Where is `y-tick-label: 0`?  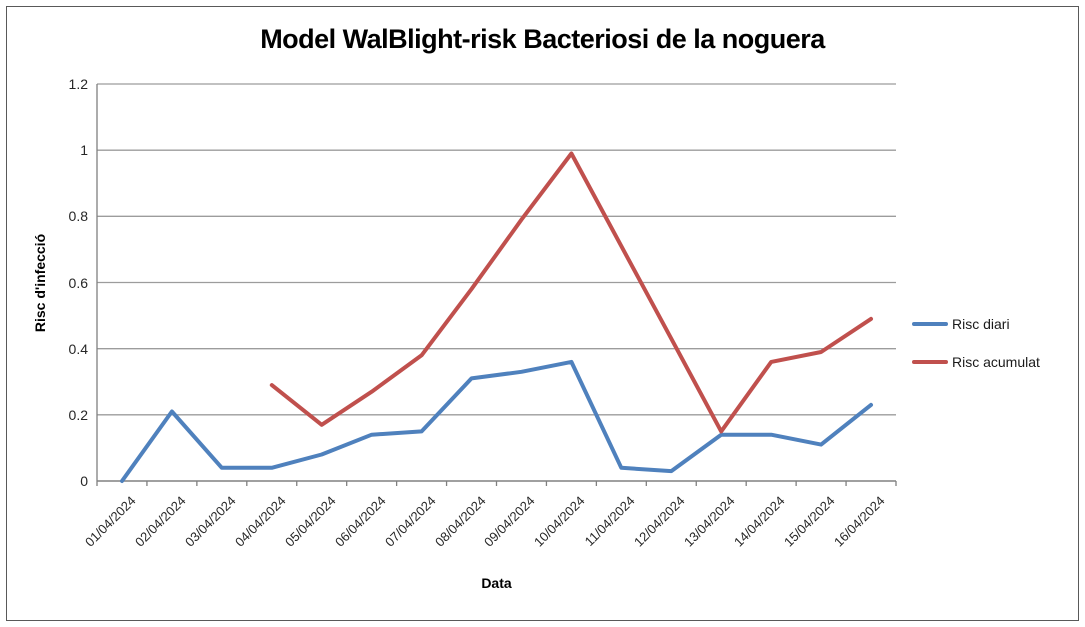 y-tick-label: 0 is located at coordinates (84, 481).